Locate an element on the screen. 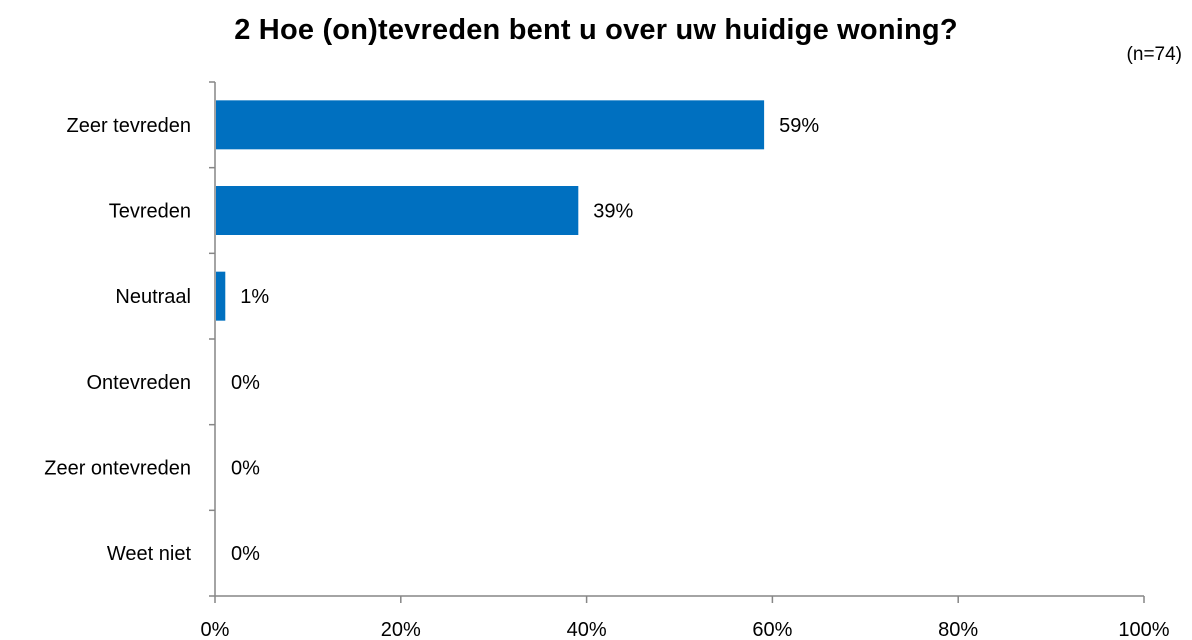 Image resolution: width=1192 pixels, height=640 pixels. value-label-5: 0% is located at coordinates (245, 554).